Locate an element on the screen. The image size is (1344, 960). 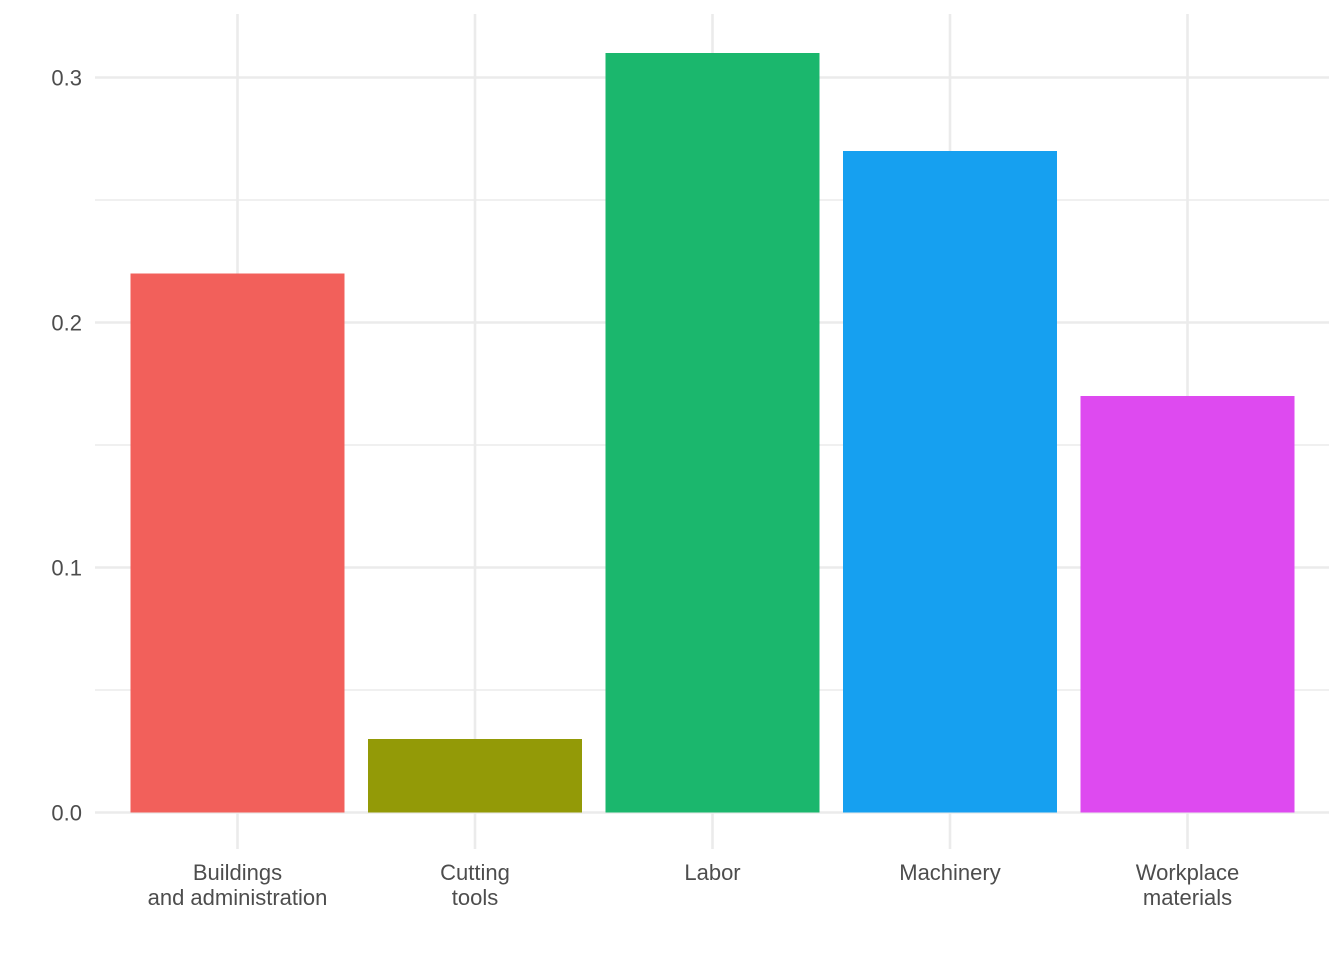
x-category-label: Buildings and administration is located at coordinates (238, 885).